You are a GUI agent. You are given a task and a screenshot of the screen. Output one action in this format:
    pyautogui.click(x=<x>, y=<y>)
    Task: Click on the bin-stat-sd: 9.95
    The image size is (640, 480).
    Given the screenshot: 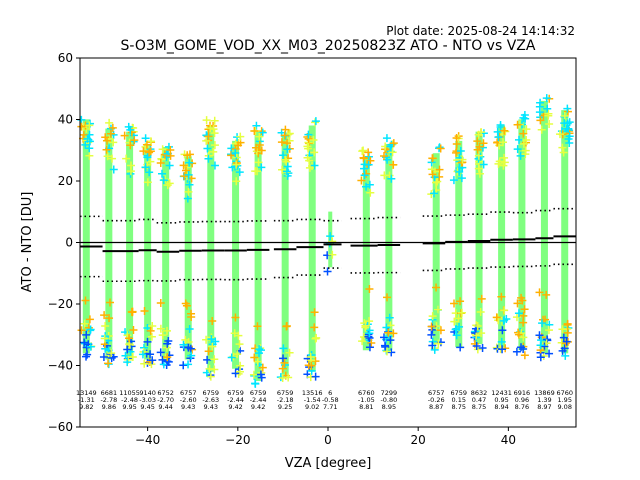 What is the action you would take?
    pyautogui.click(x=129, y=407)
    